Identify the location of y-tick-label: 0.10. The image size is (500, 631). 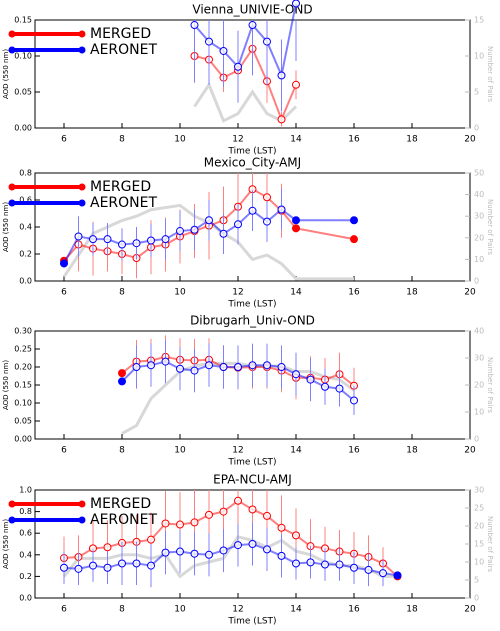
(23, 56).